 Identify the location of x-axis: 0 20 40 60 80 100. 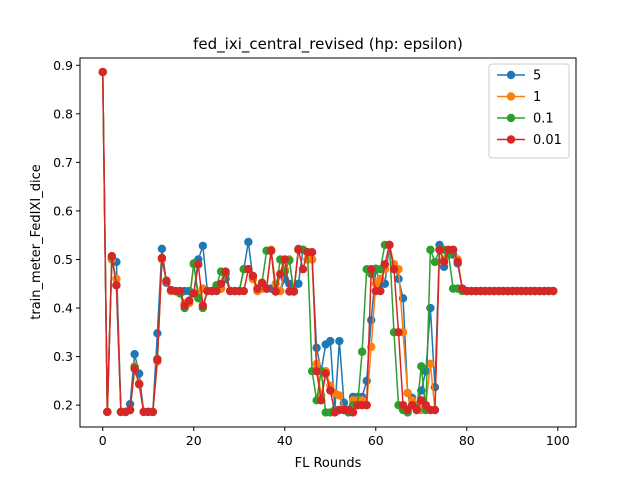
(334, 437).